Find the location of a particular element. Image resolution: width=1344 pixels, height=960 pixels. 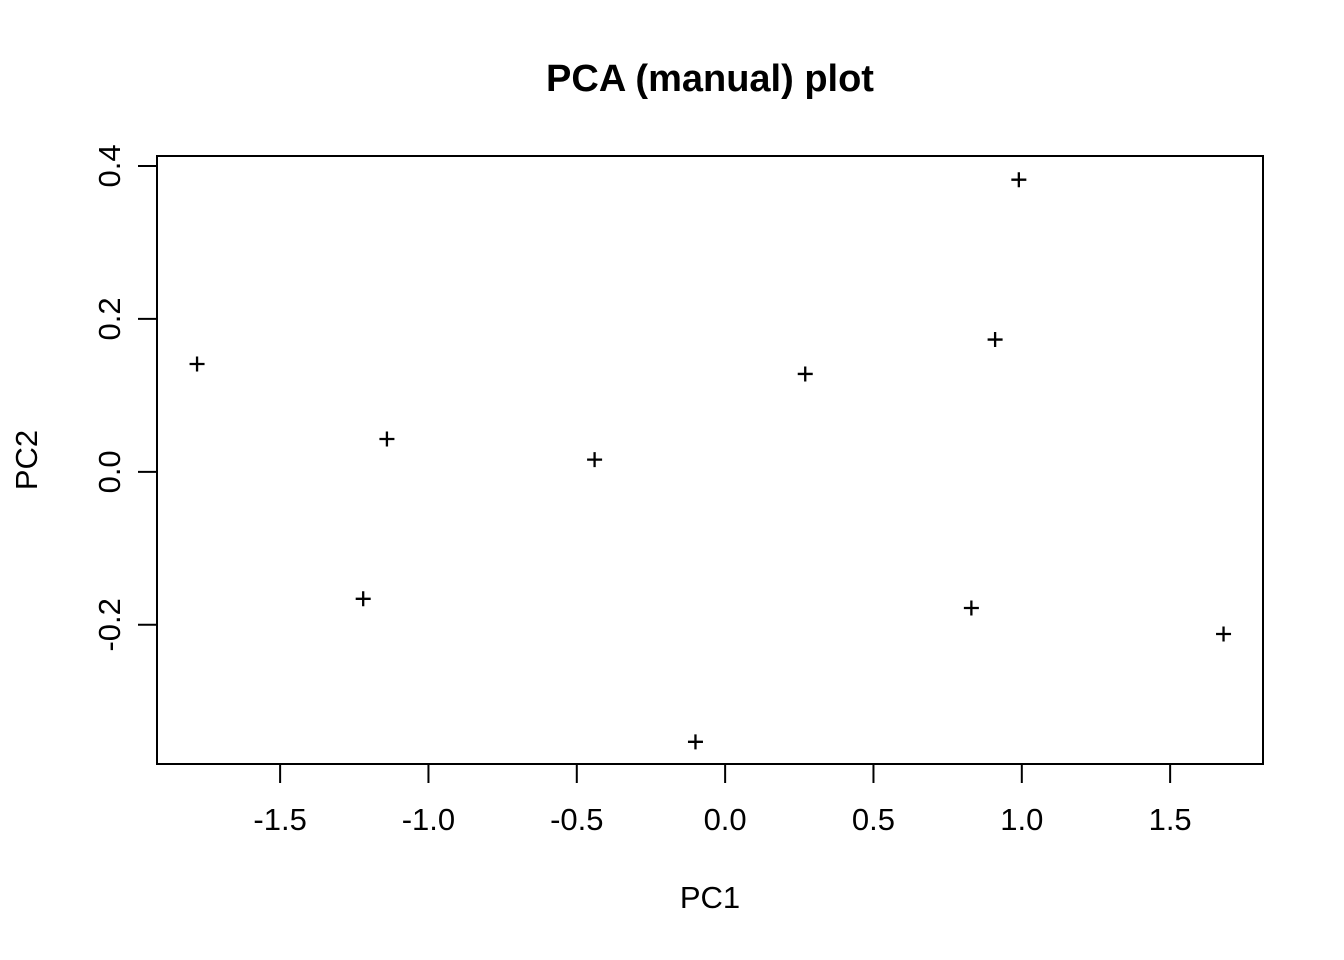

x-tick-label: -1.0 is located at coordinates (428, 819).